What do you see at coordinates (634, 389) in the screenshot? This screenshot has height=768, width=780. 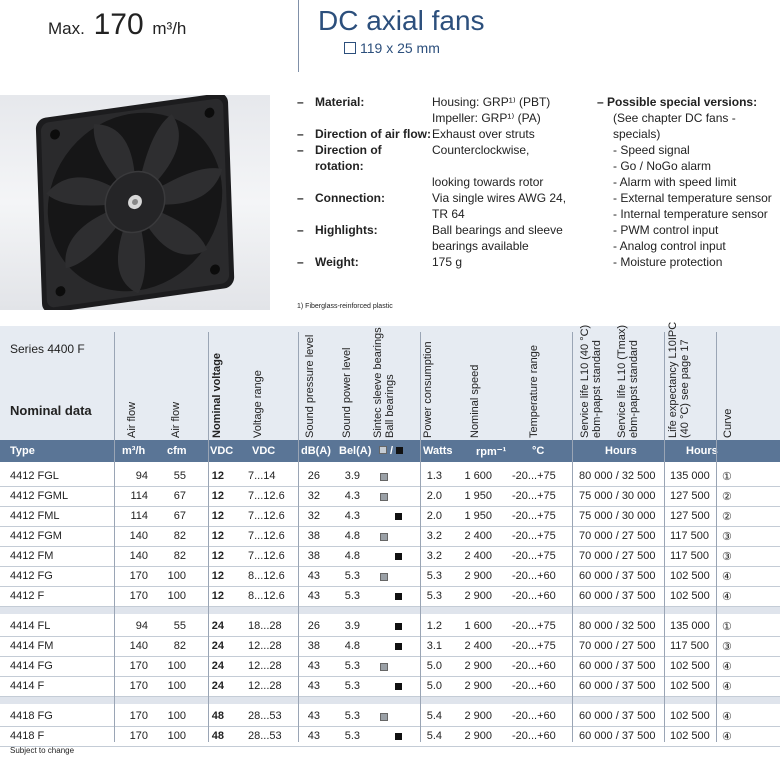 I see `column-title: ebm-papst standard` at bounding box center [634, 389].